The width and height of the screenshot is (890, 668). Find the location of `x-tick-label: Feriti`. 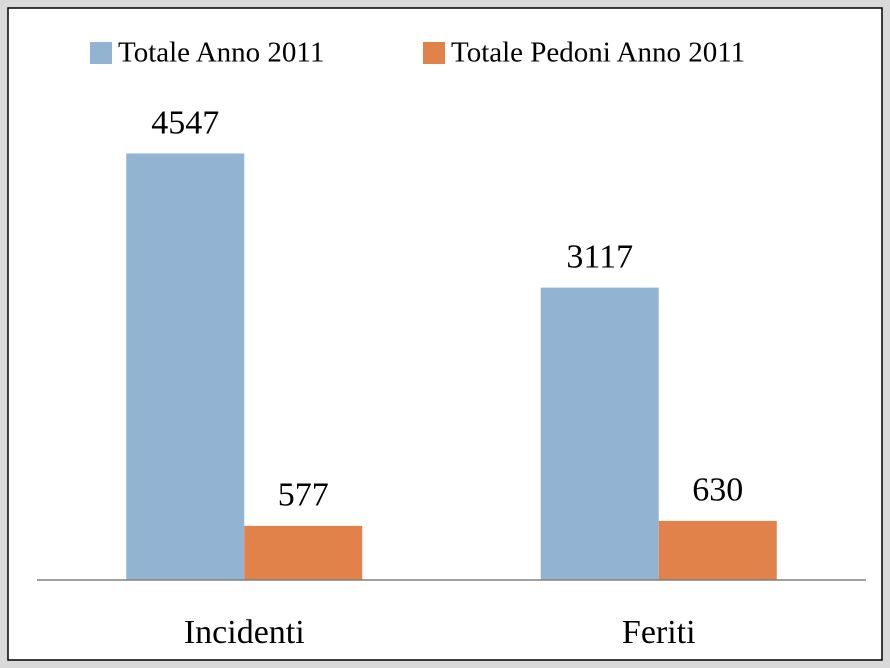

x-tick-label: Feriti is located at coordinates (659, 632).